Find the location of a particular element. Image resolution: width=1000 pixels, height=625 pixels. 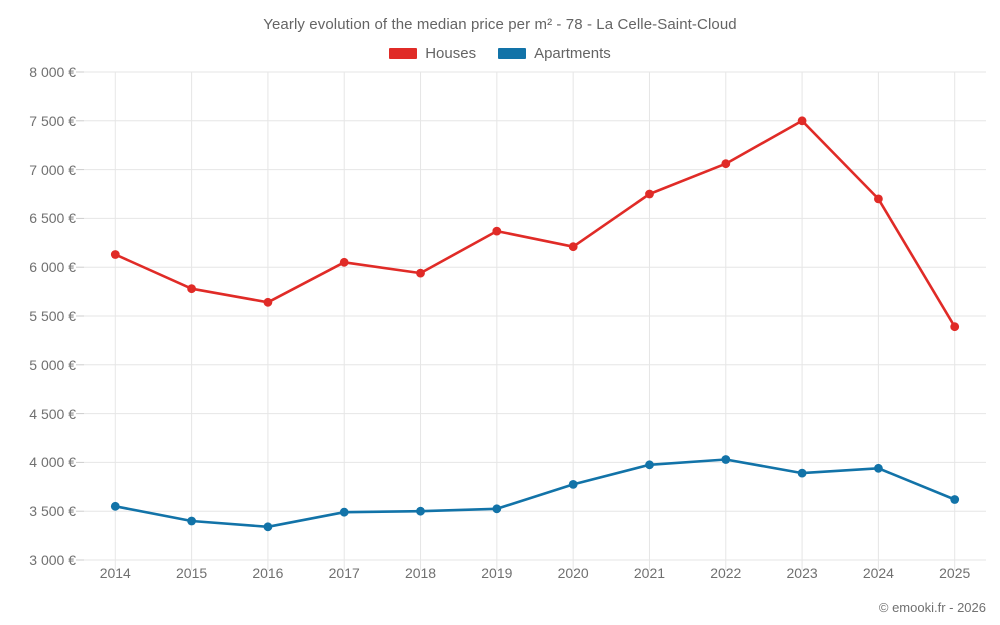

x-axis-tick-label: 2014 is located at coordinates (115, 573).